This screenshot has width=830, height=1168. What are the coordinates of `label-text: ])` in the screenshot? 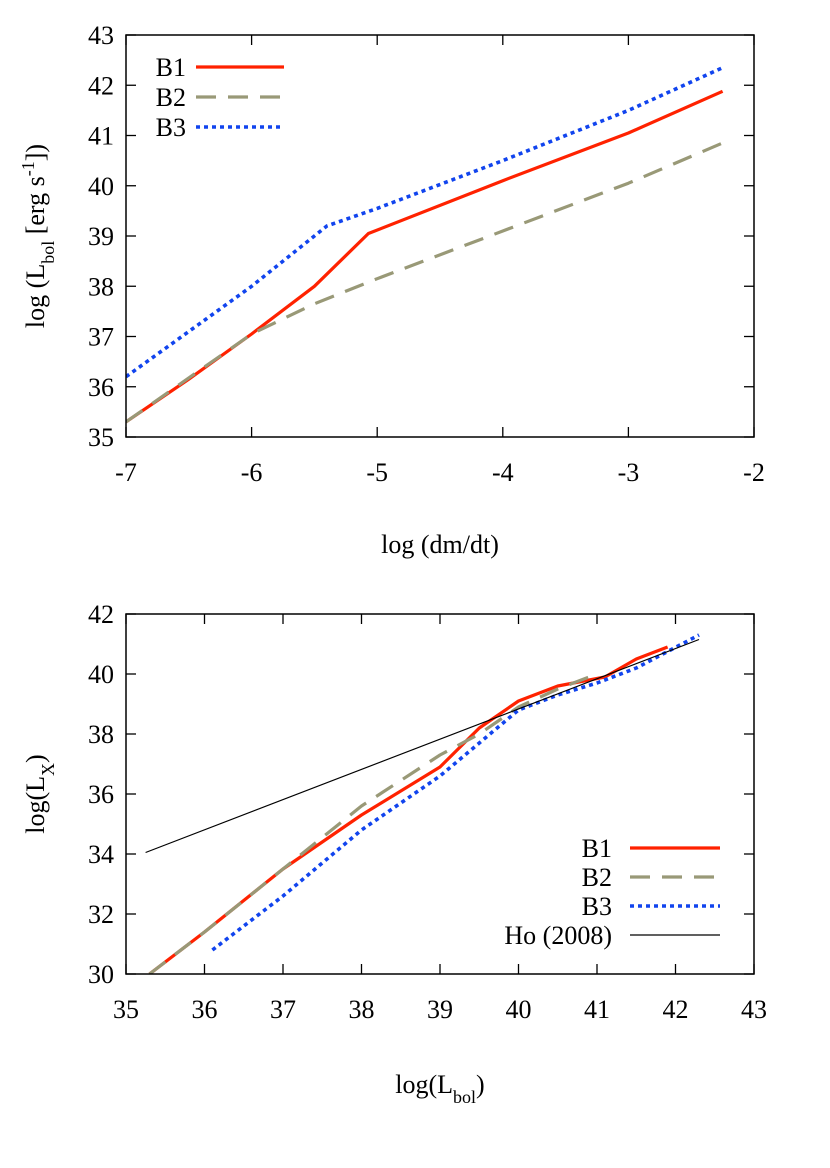 It's located at (35, 152).